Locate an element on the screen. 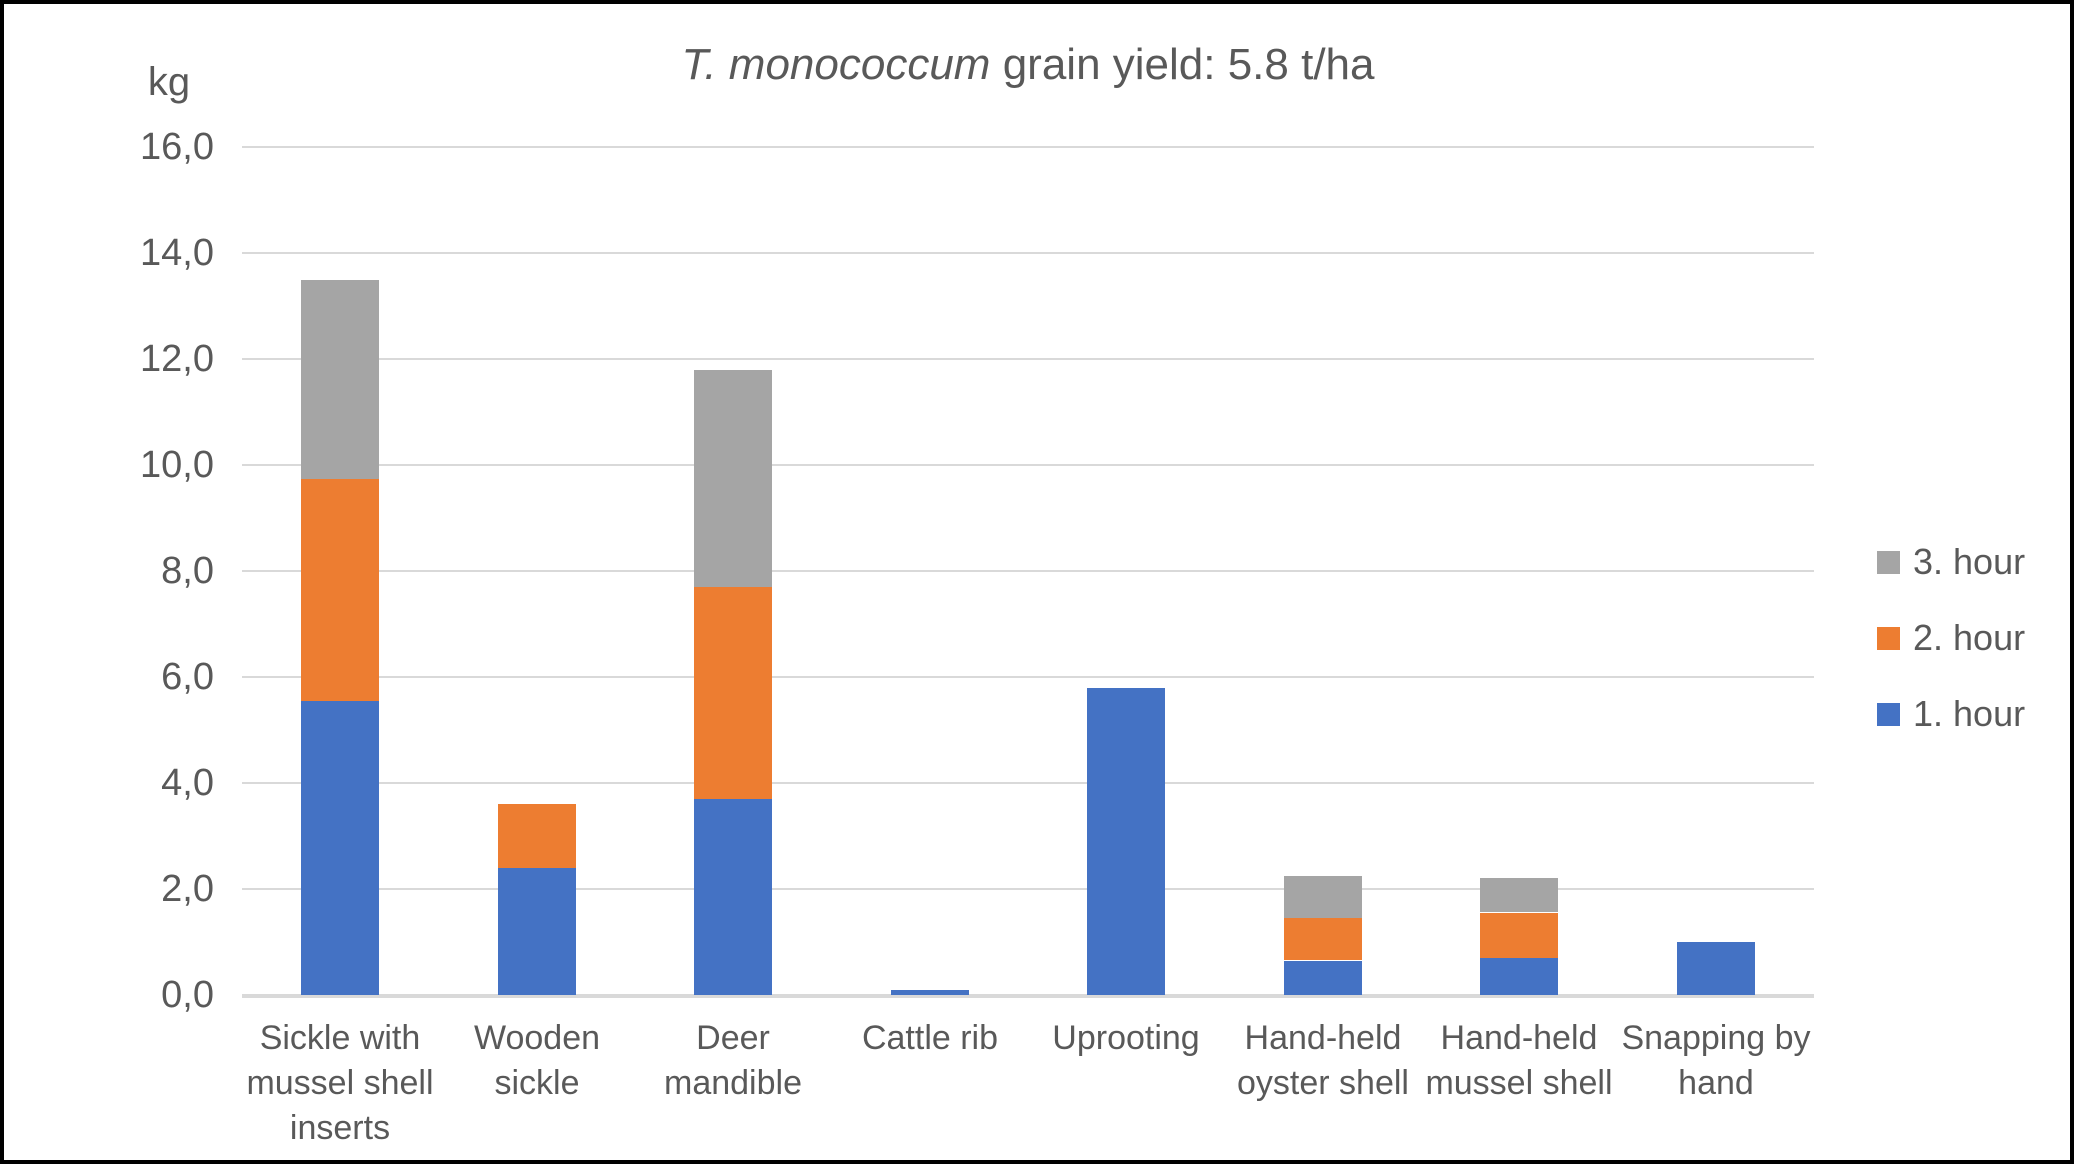 The image size is (2074, 1164). x-category-label: Snapping by hand is located at coordinates (1716, 1060).